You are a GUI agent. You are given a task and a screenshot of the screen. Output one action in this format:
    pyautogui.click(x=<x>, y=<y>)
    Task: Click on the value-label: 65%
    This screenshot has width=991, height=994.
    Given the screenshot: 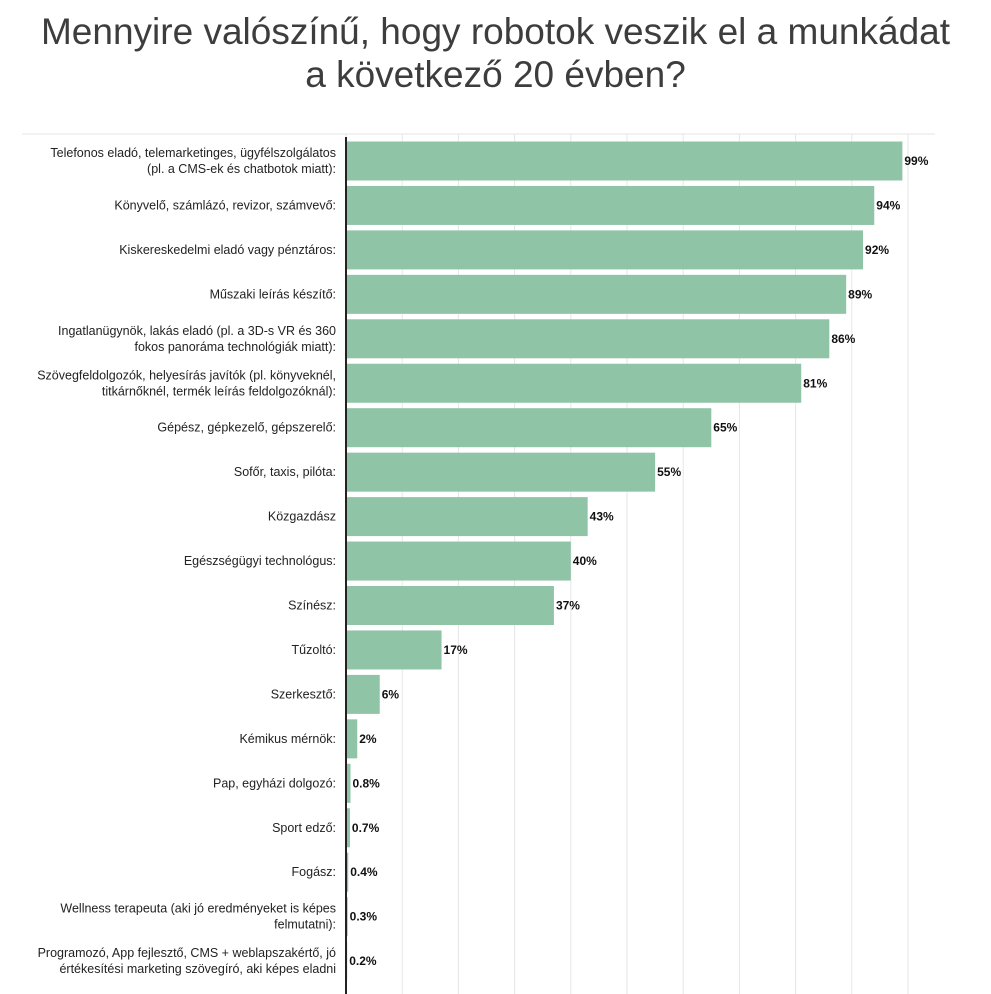 What is the action you would take?
    pyautogui.click(x=725, y=428)
    